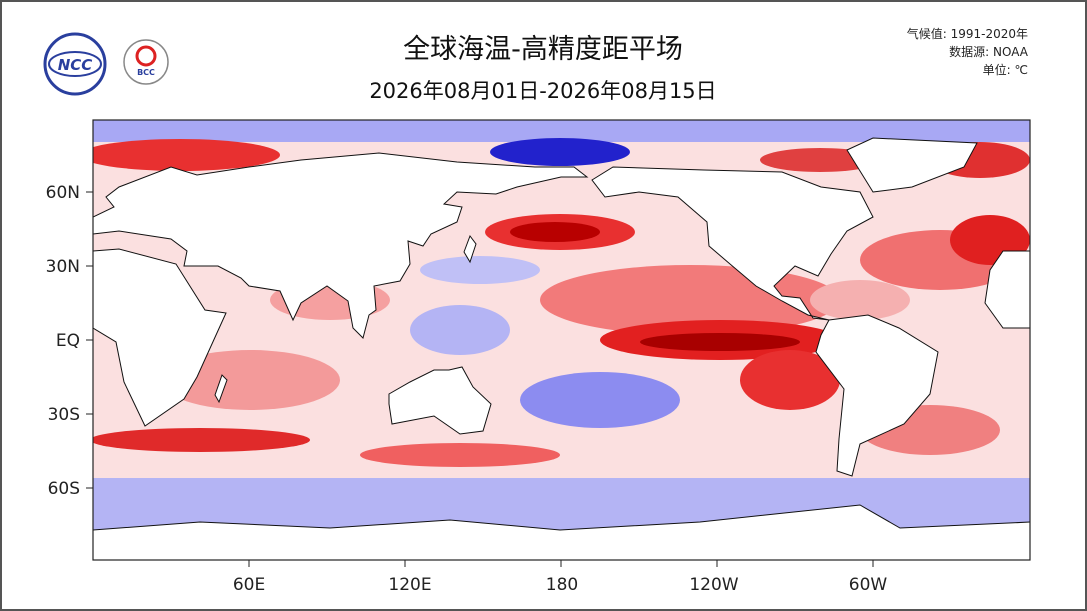 Image resolution: width=1087 pixels, height=611 pixels. I want to click on lon-label: 60E, so click(249, 585).